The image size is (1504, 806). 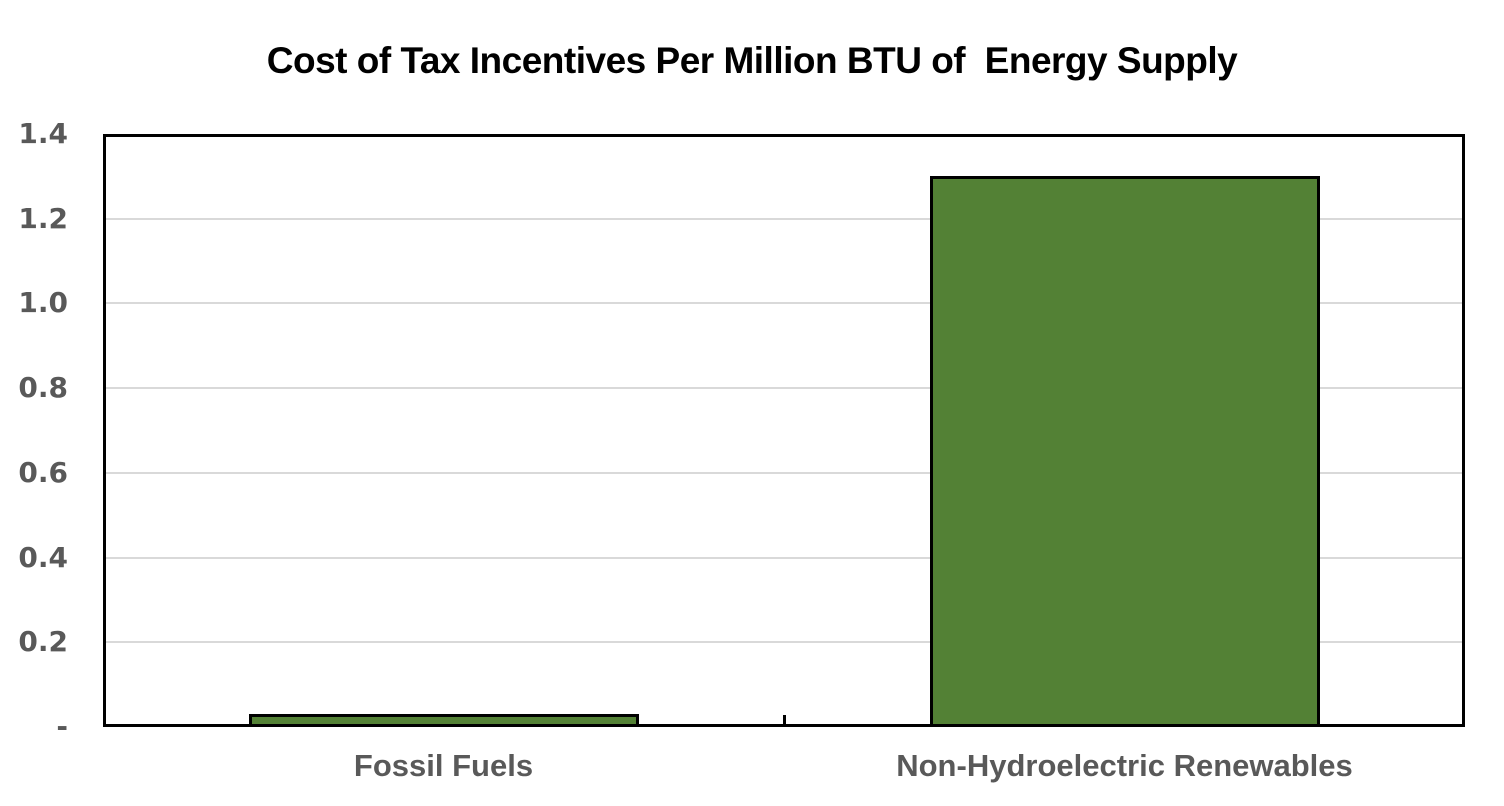 I want to click on y-tick-label-0.4: 0.4, so click(x=43, y=557).